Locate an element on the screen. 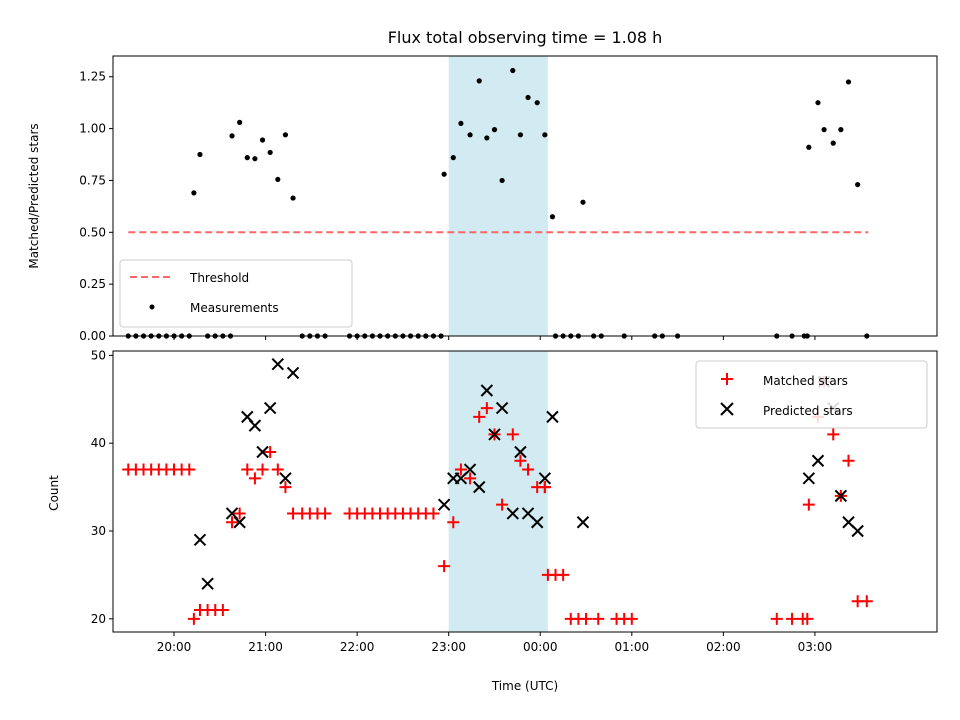 The height and width of the screenshot is (720, 960). y-tick-label: 1.00 is located at coordinates (92, 129).